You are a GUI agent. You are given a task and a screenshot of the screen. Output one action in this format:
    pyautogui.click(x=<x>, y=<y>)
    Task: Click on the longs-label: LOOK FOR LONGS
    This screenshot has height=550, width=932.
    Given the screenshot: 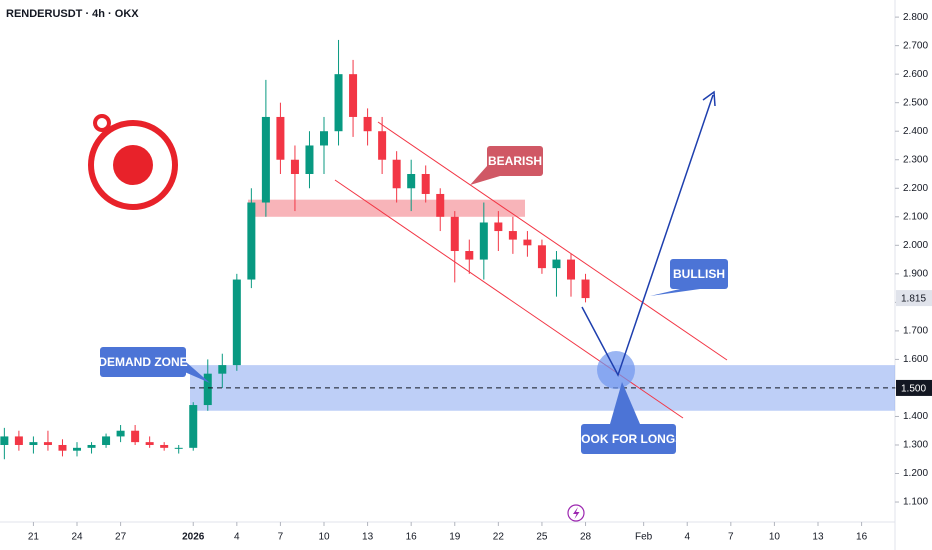 What is the action you would take?
    pyautogui.click(x=628, y=439)
    